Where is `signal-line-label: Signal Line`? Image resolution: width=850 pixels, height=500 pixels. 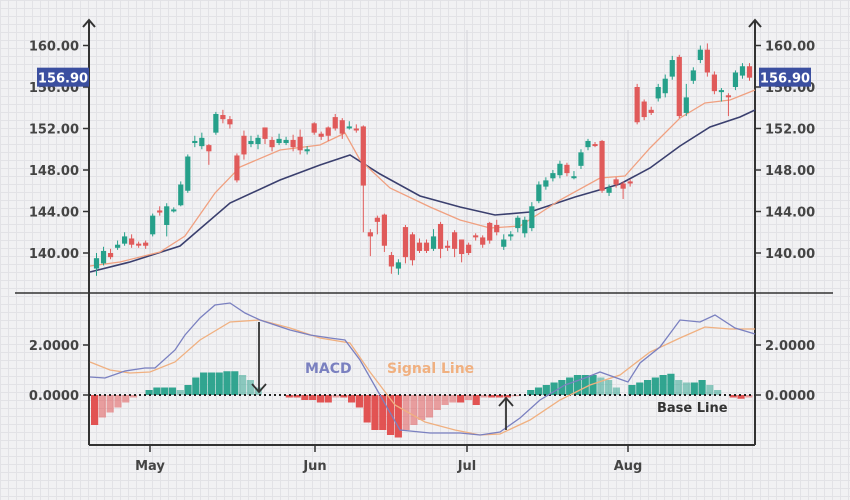 signal-line-label: Signal Line is located at coordinates (430, 369).